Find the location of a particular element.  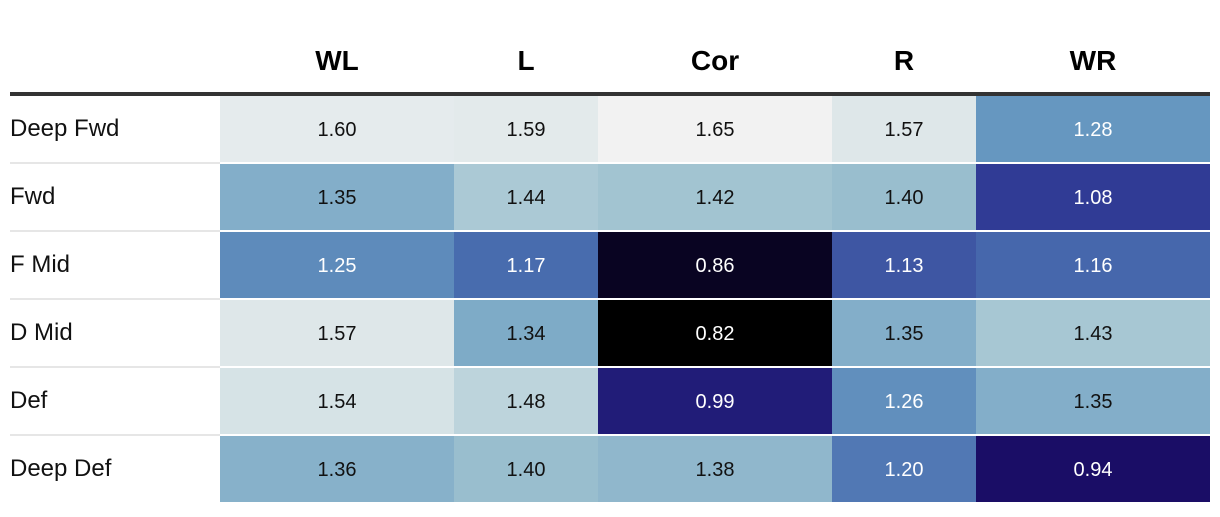

cell-value-label: 1.44 is located at coordinates (526, 198).